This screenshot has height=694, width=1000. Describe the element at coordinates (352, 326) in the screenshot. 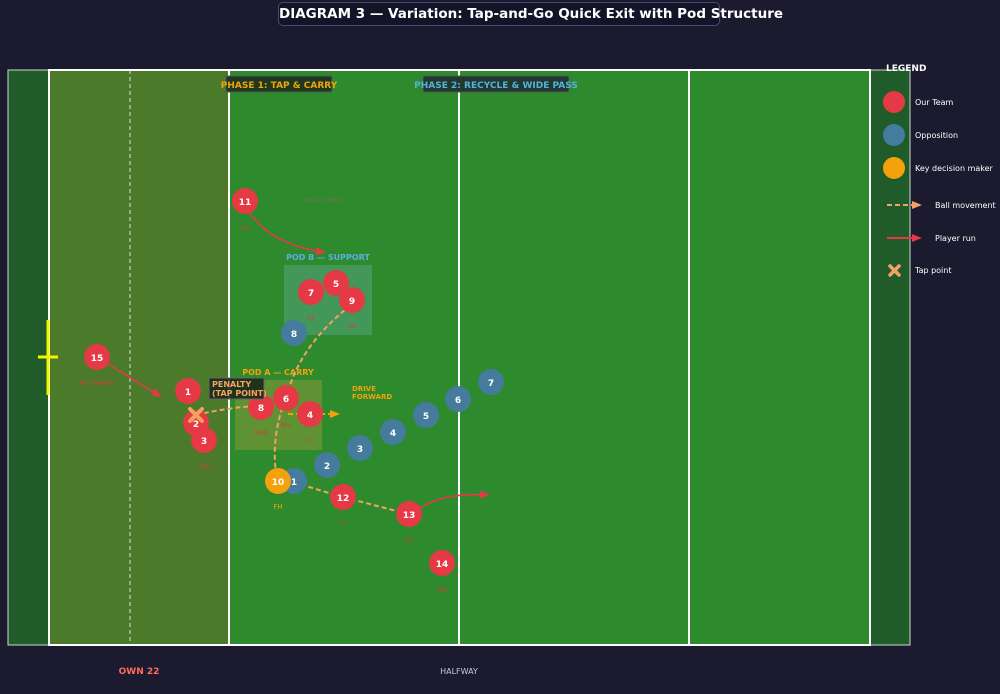

I see `svg-text: SH` at that location.